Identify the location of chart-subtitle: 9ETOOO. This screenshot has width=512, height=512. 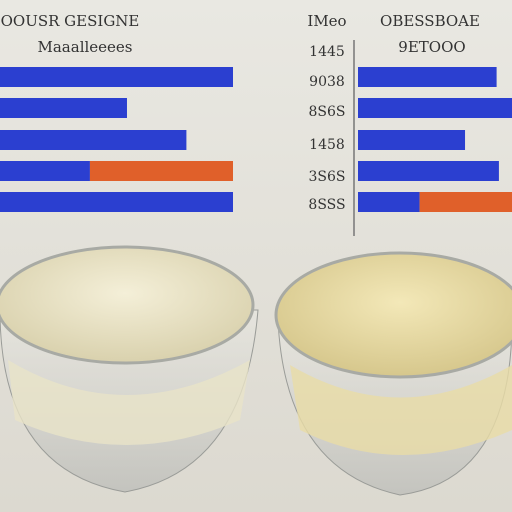
(431, 47).